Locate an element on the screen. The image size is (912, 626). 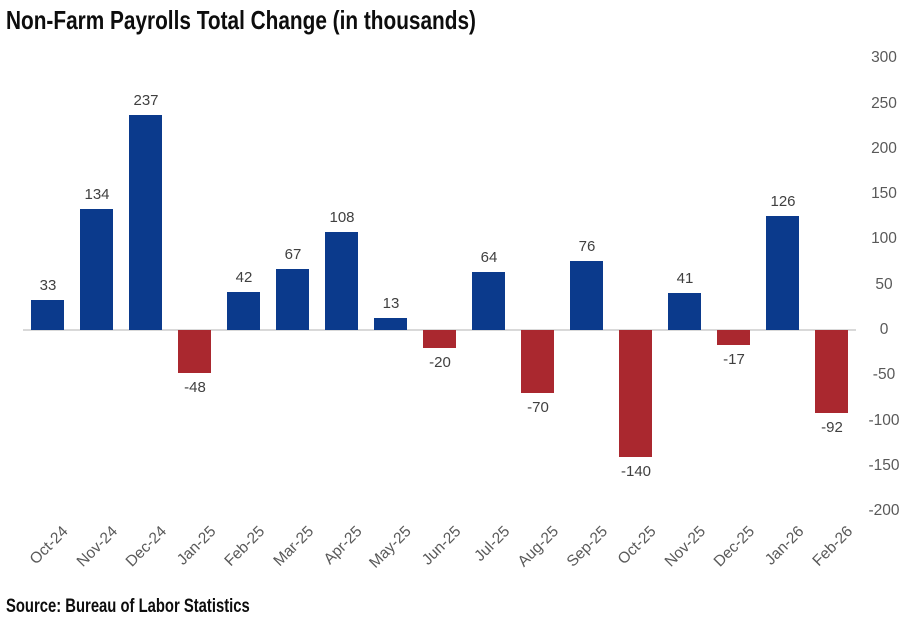
bar-value-label-Jul-25: 64 is located at coordinates (489, 257).